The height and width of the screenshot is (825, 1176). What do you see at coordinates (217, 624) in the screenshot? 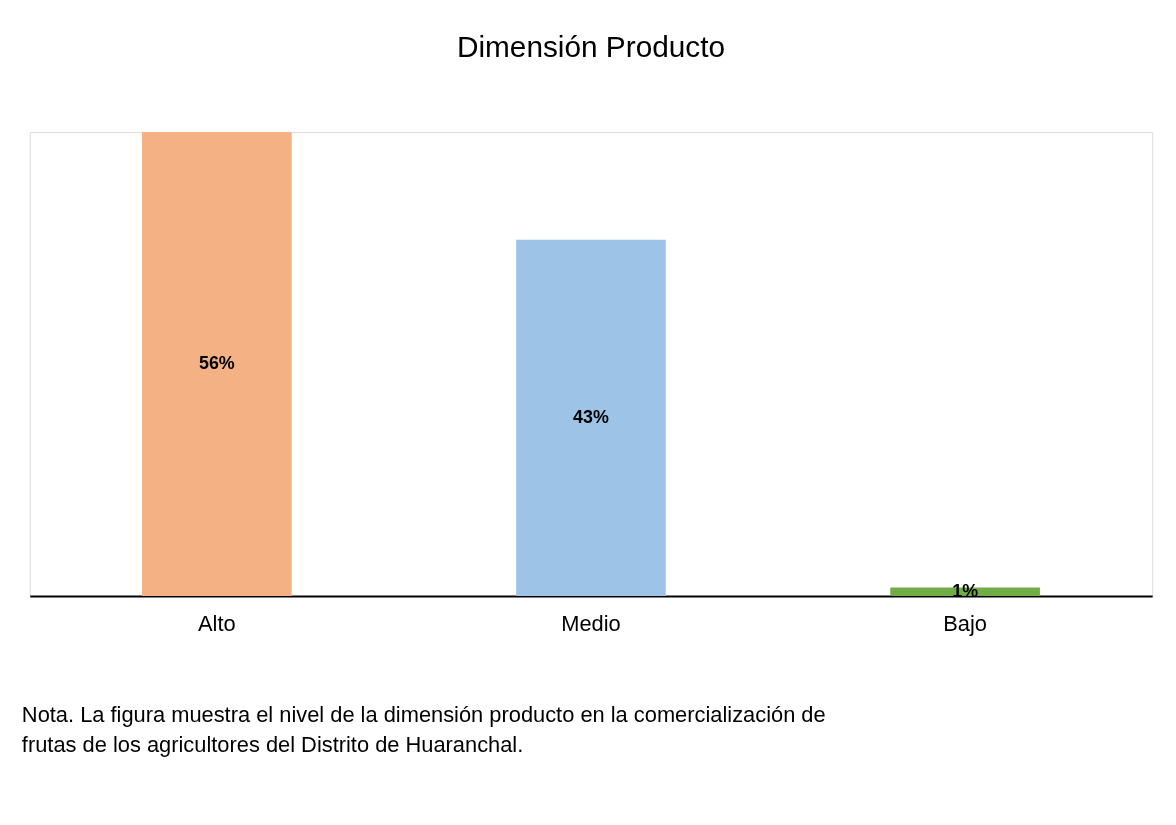
I see `x-tick-label: Alto` at bounding box center [217, 624].